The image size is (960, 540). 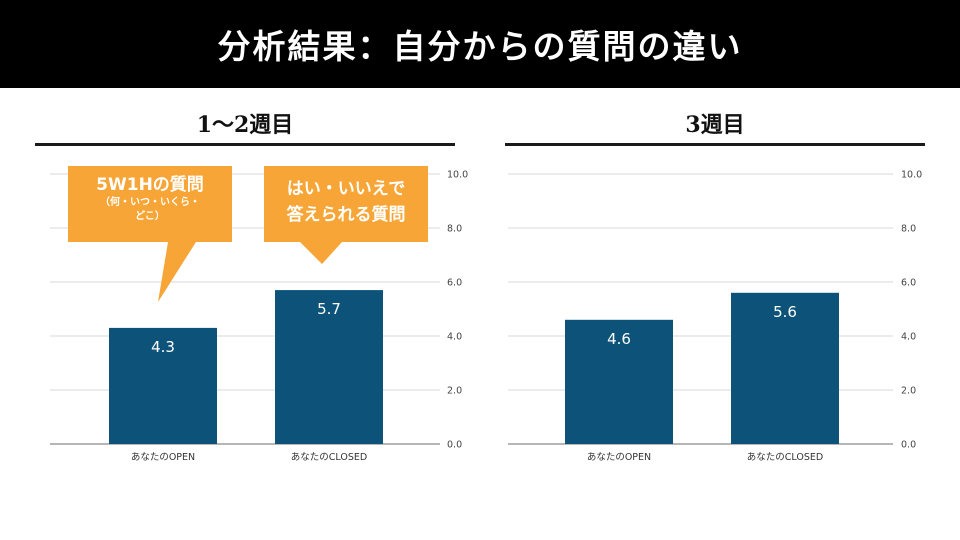 I want to click on callout-closed-line-2: 答えられる質問, so click(x=346, y=215).